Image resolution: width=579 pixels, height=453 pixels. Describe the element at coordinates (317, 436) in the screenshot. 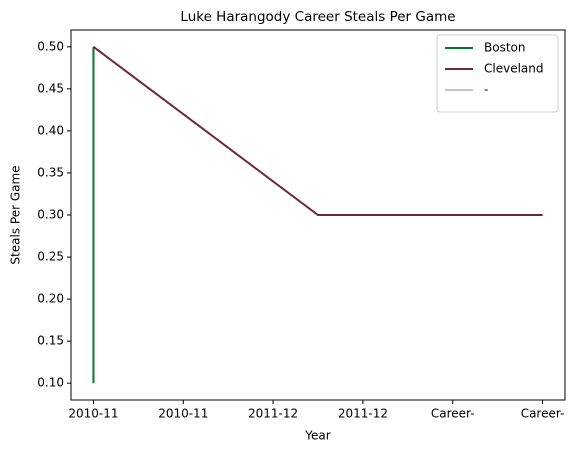

I see `x-axis-label: Year` at that location.